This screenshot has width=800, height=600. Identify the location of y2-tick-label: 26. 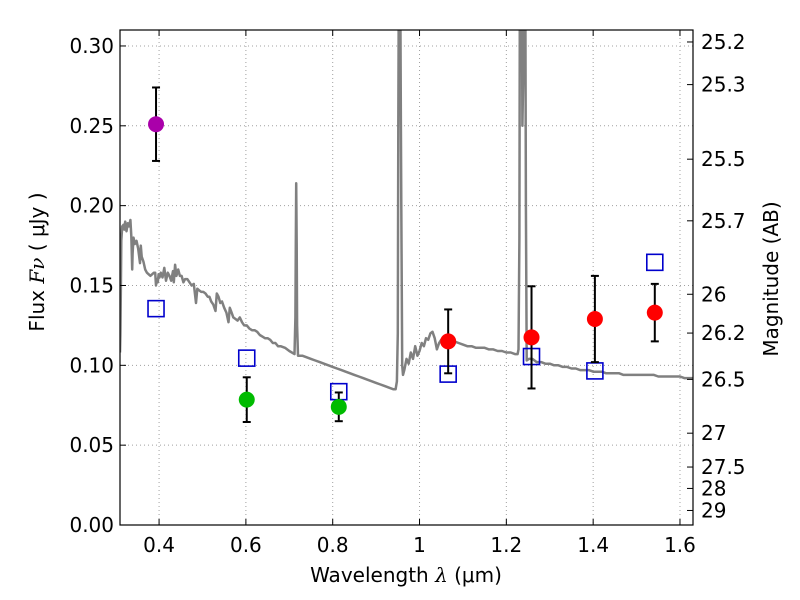
(713, 294).